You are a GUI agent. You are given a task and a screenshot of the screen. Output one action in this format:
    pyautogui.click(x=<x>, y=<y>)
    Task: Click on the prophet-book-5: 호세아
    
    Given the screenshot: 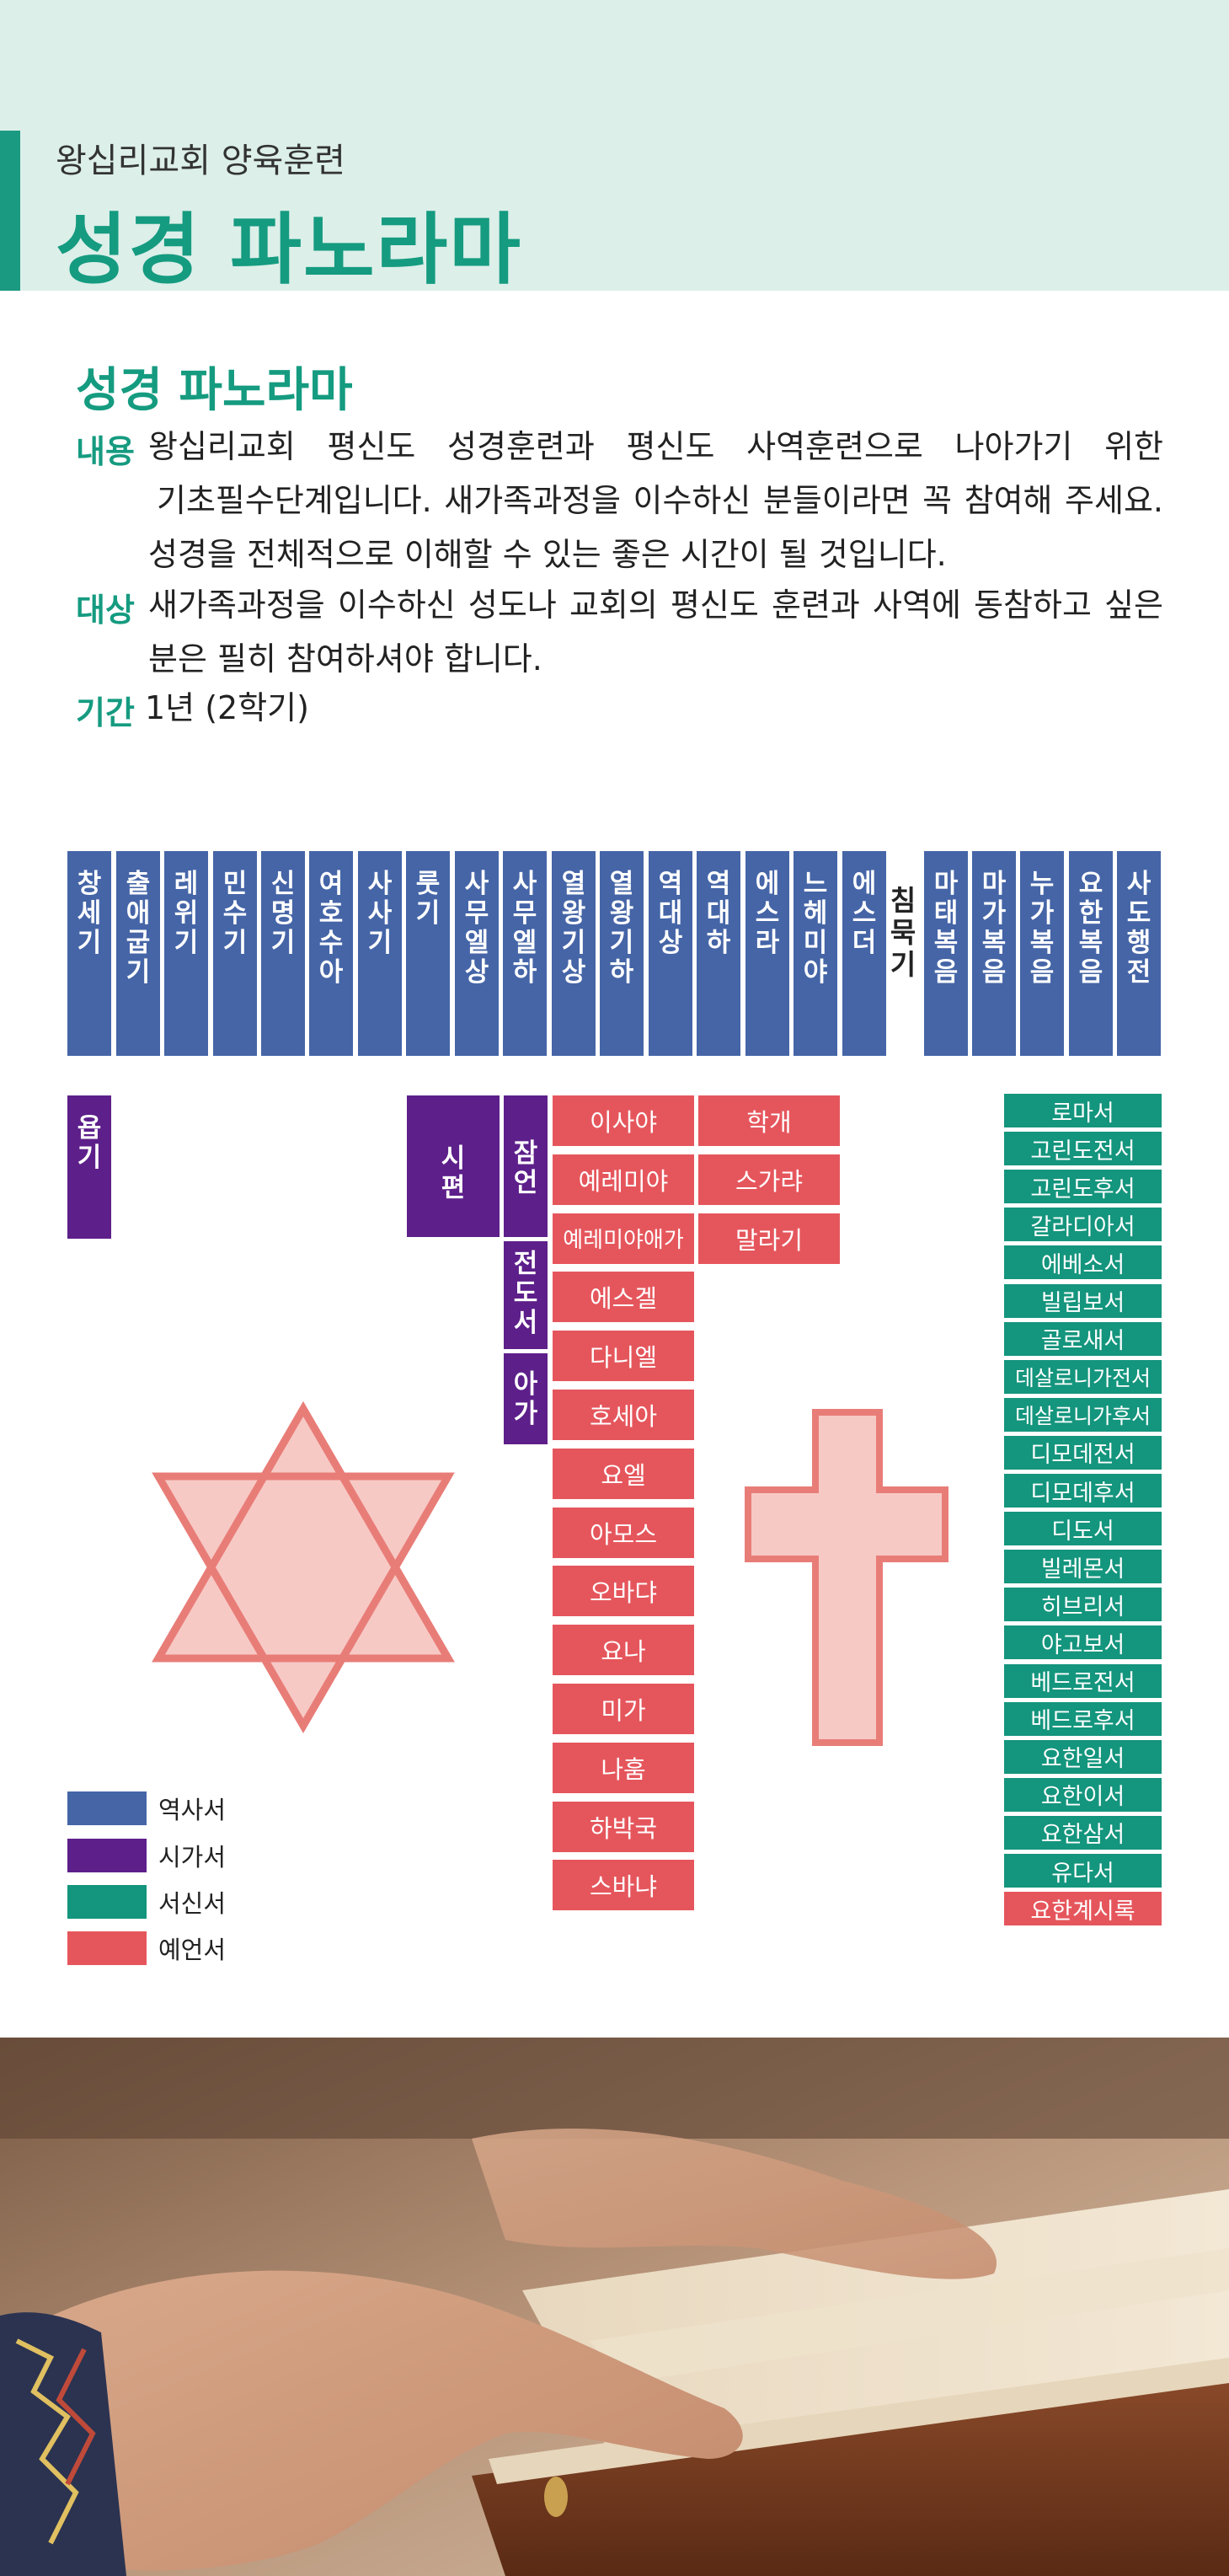 What is the action you would take?
    pyautogui.click(x=623, y=1415)
    